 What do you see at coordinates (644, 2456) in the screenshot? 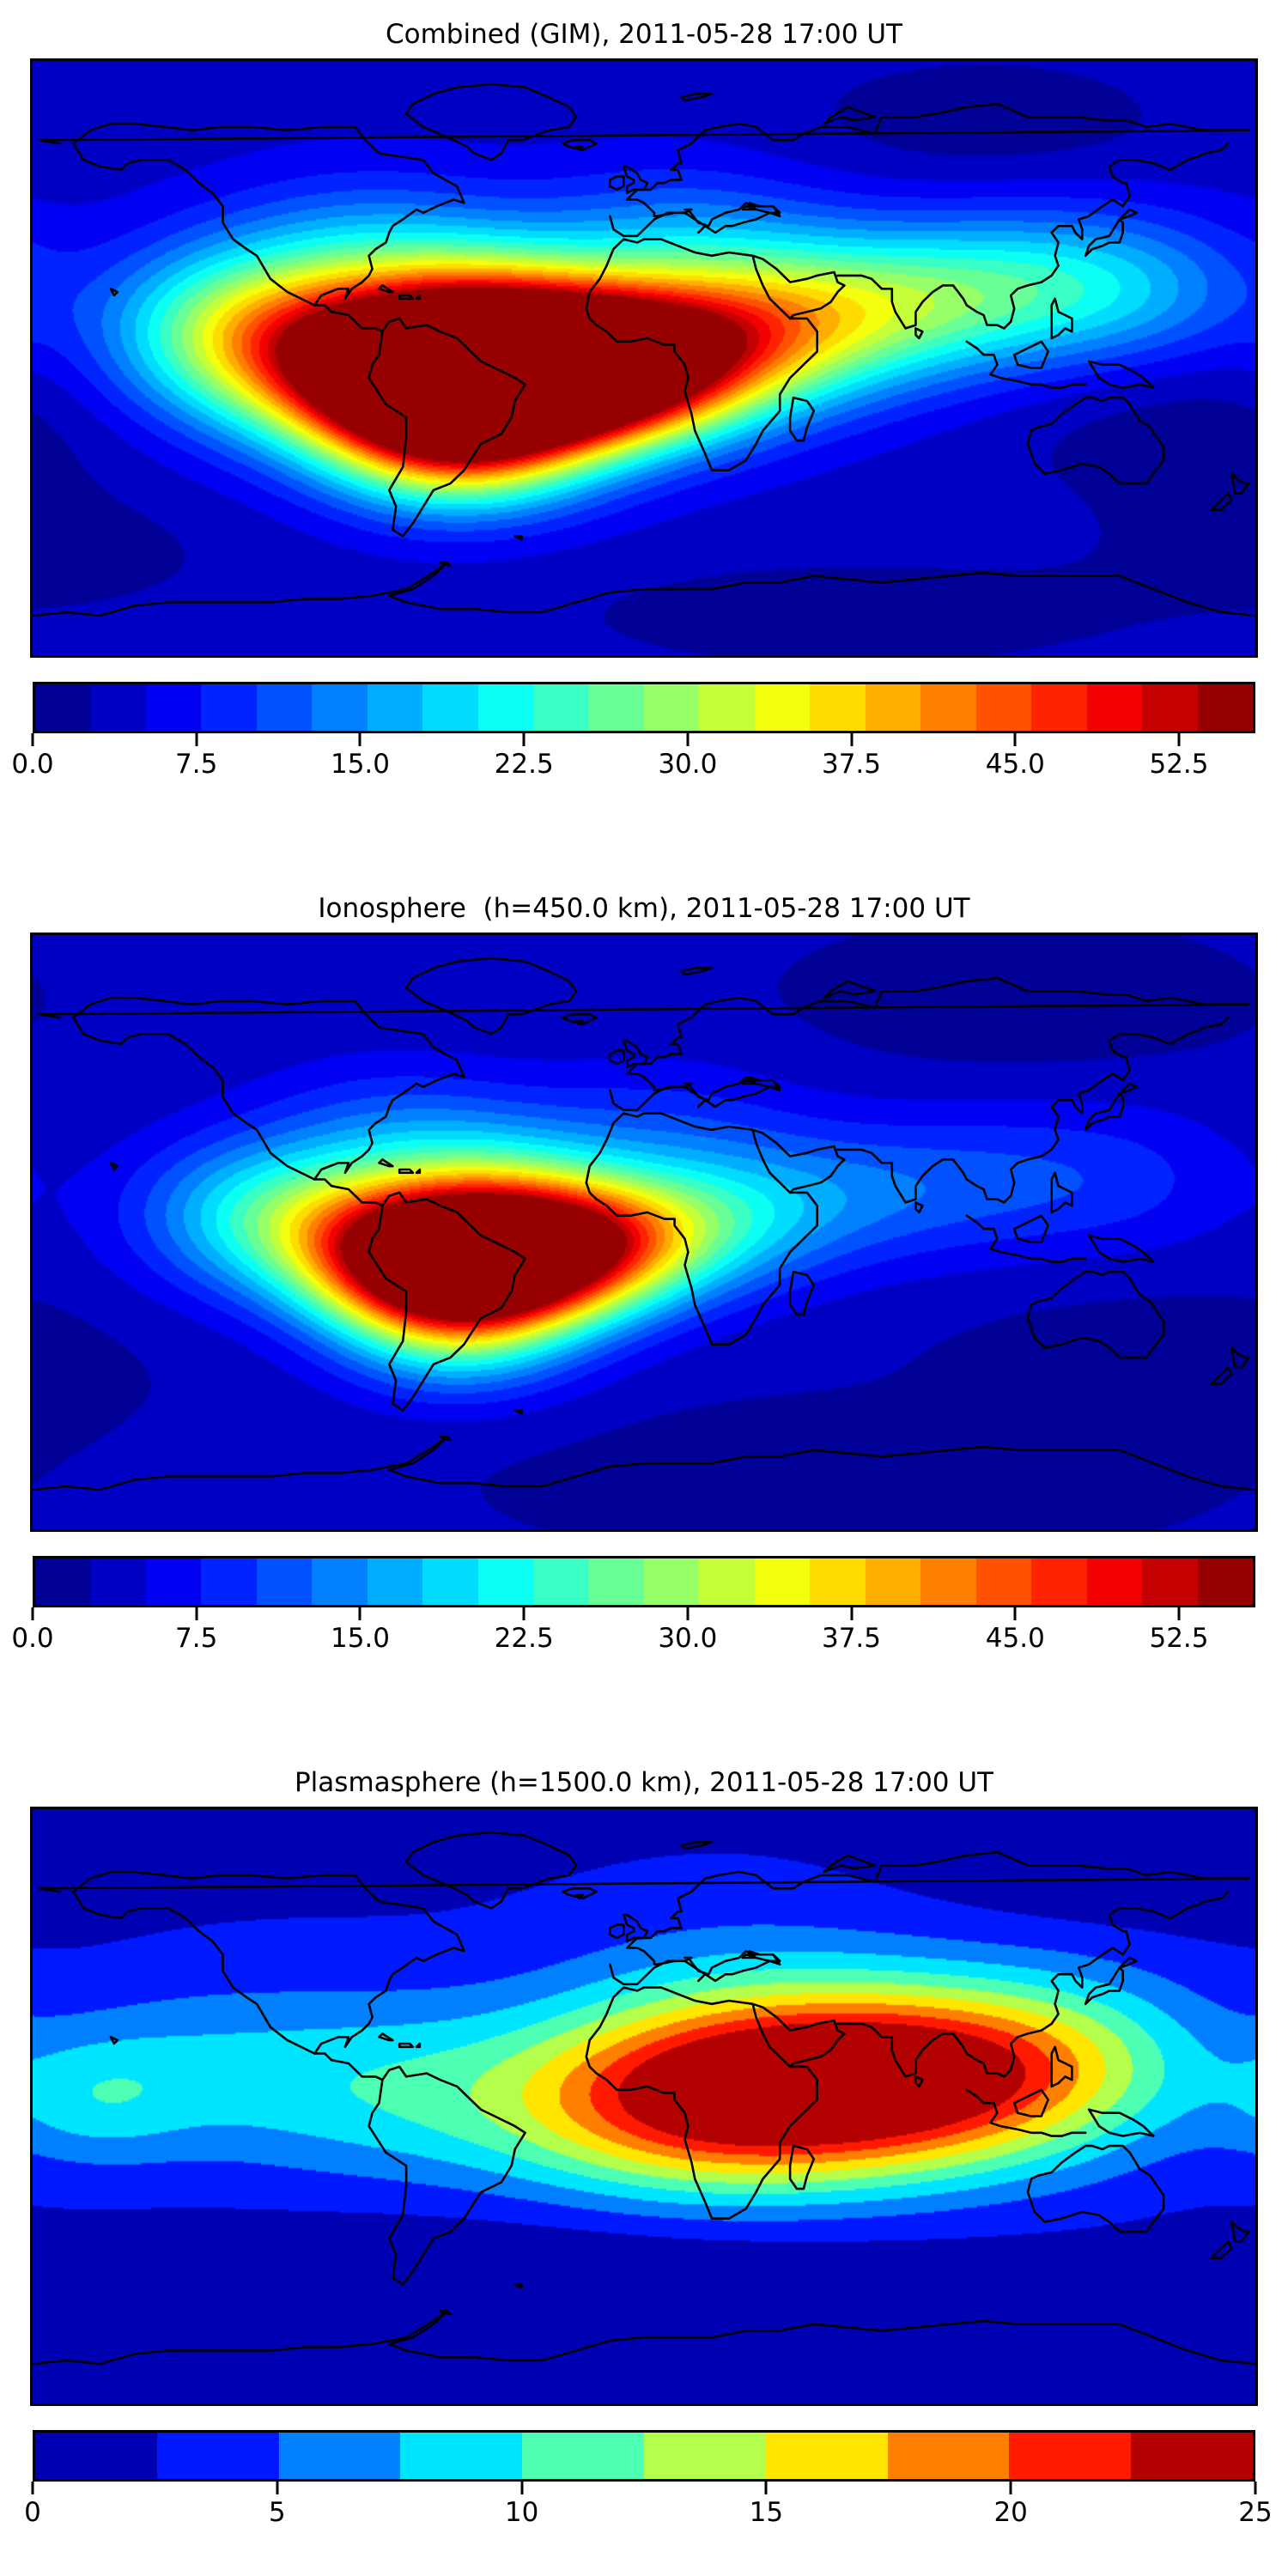
I see `colorbar-plasmasphere-bar` at bounding box center [644, 2456].